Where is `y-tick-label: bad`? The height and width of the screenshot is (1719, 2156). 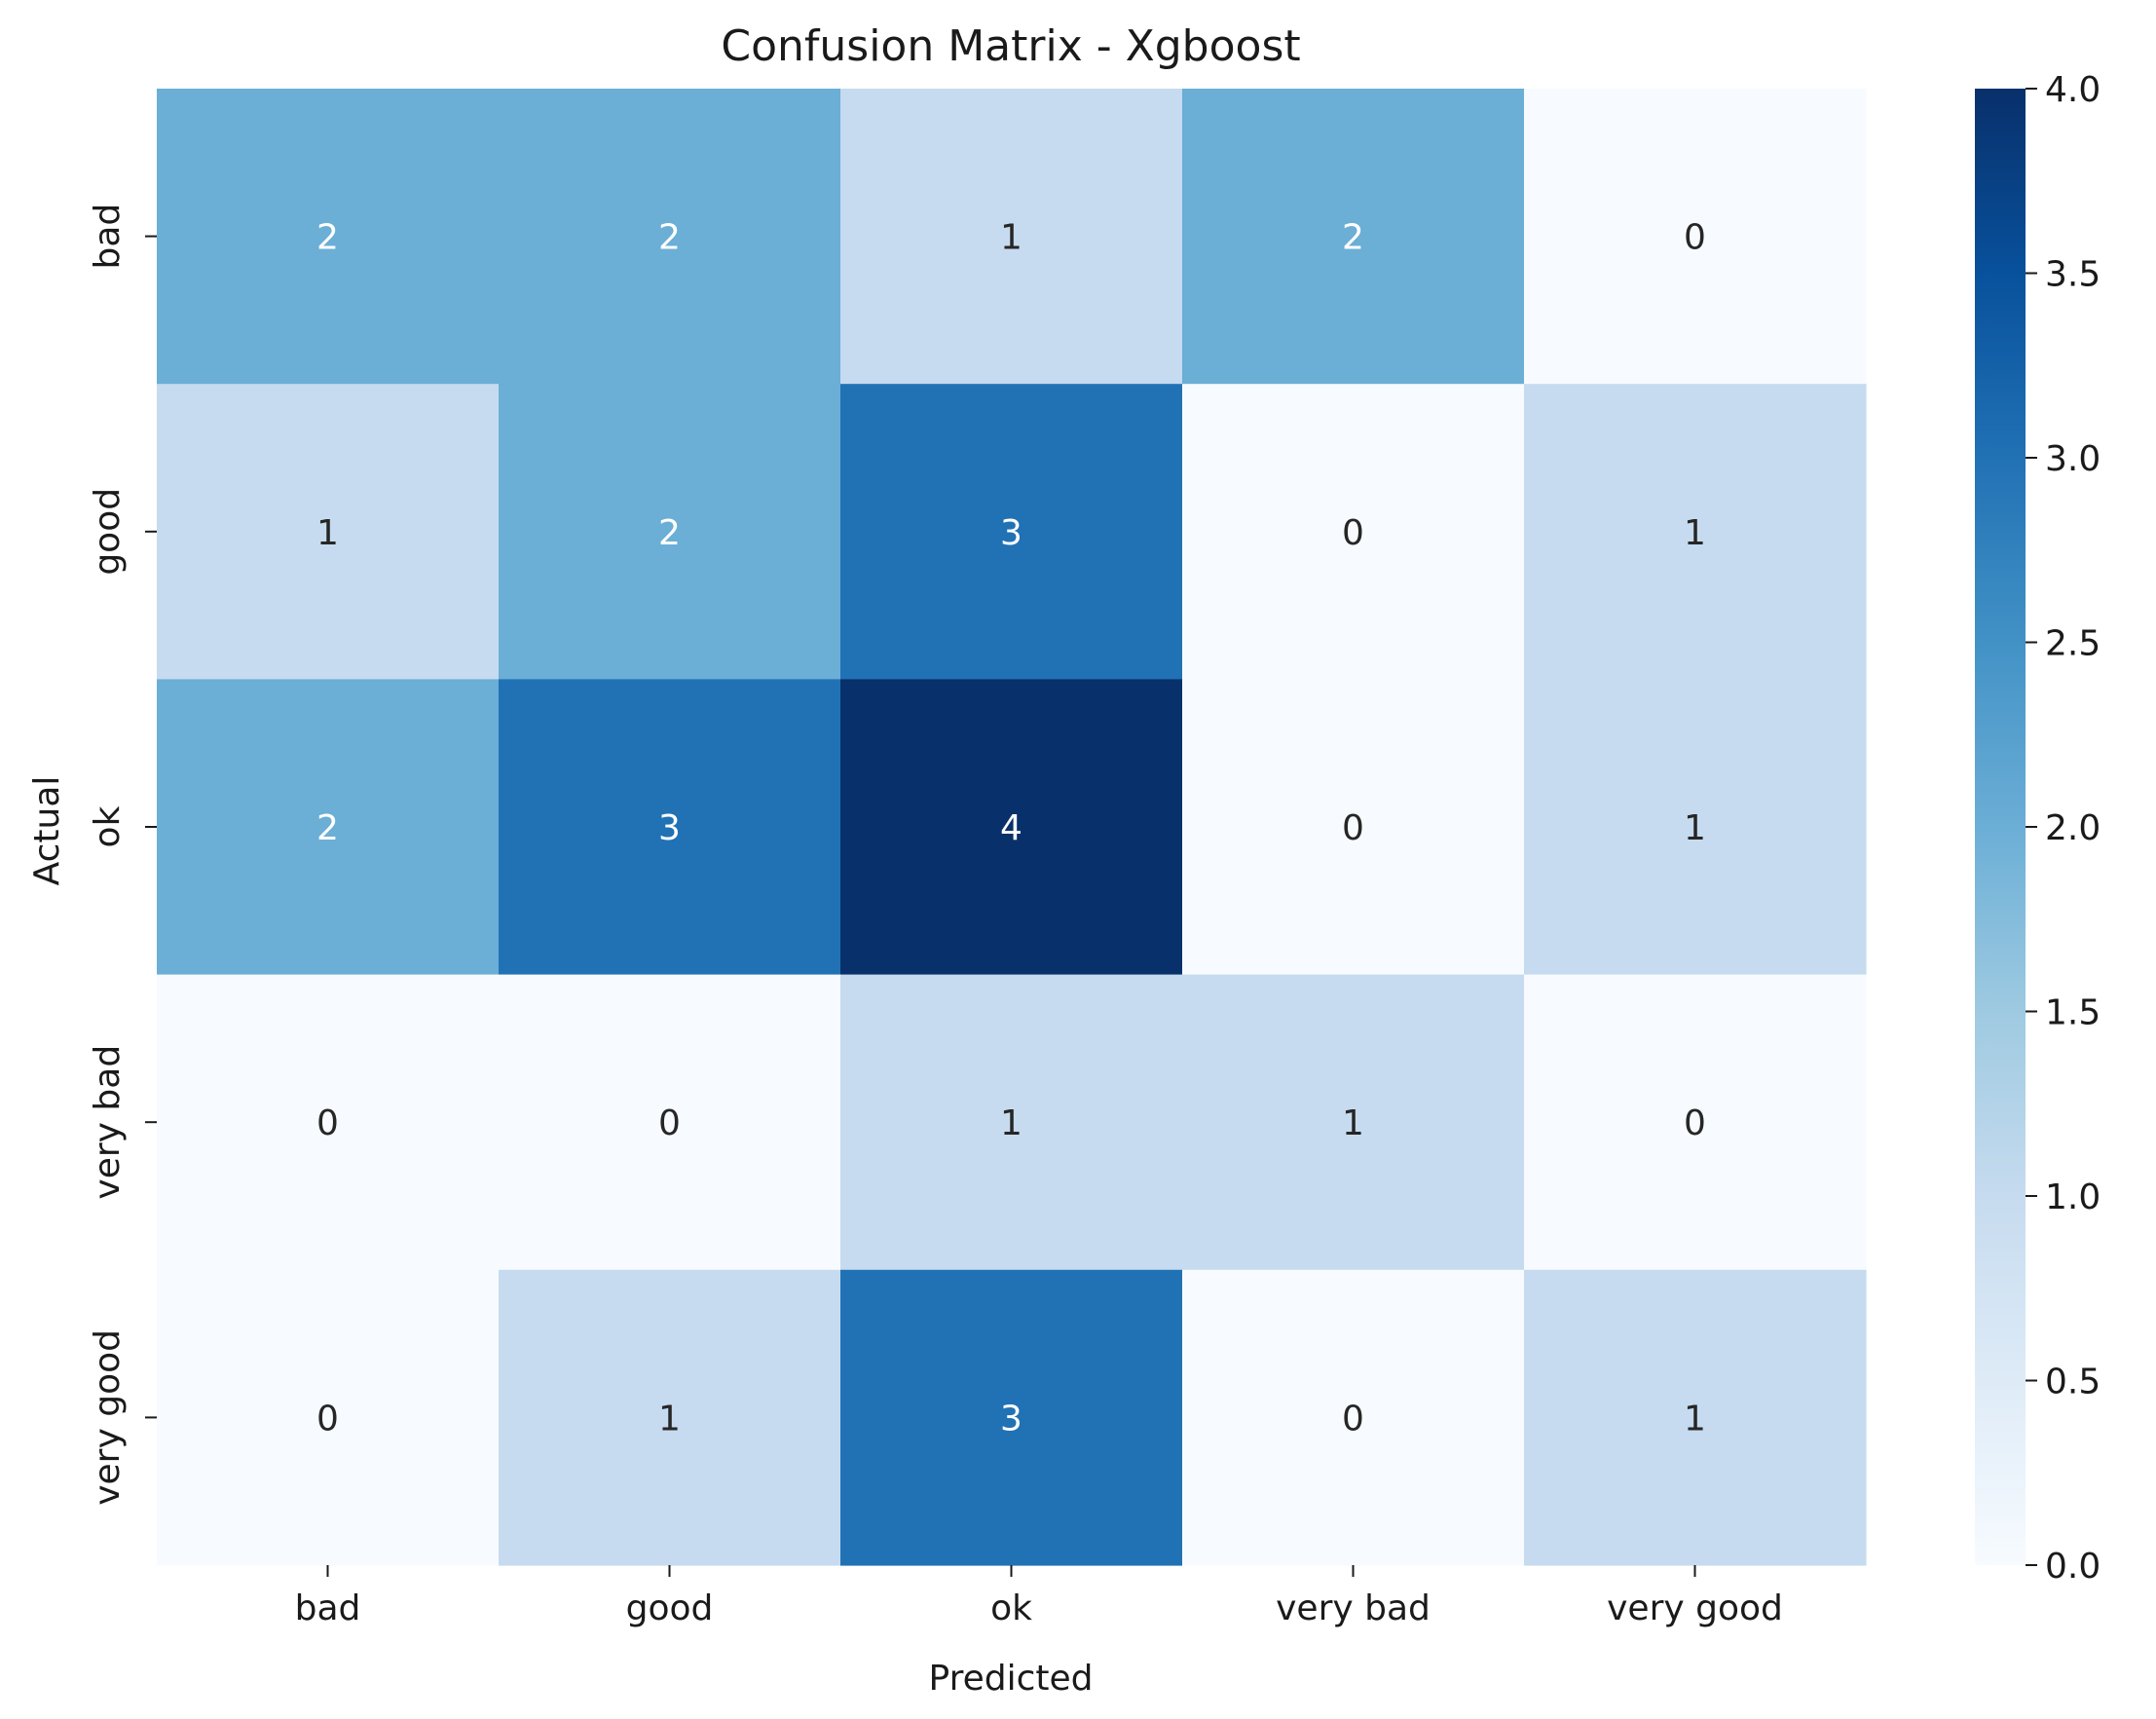 y-tick-label: bad is located at coordinates (108, 237).